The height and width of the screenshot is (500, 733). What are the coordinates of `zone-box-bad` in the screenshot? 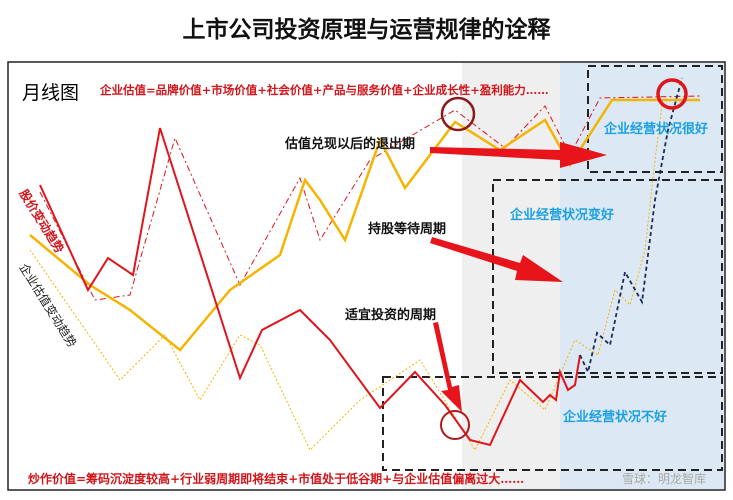 It's located at (552, 423).